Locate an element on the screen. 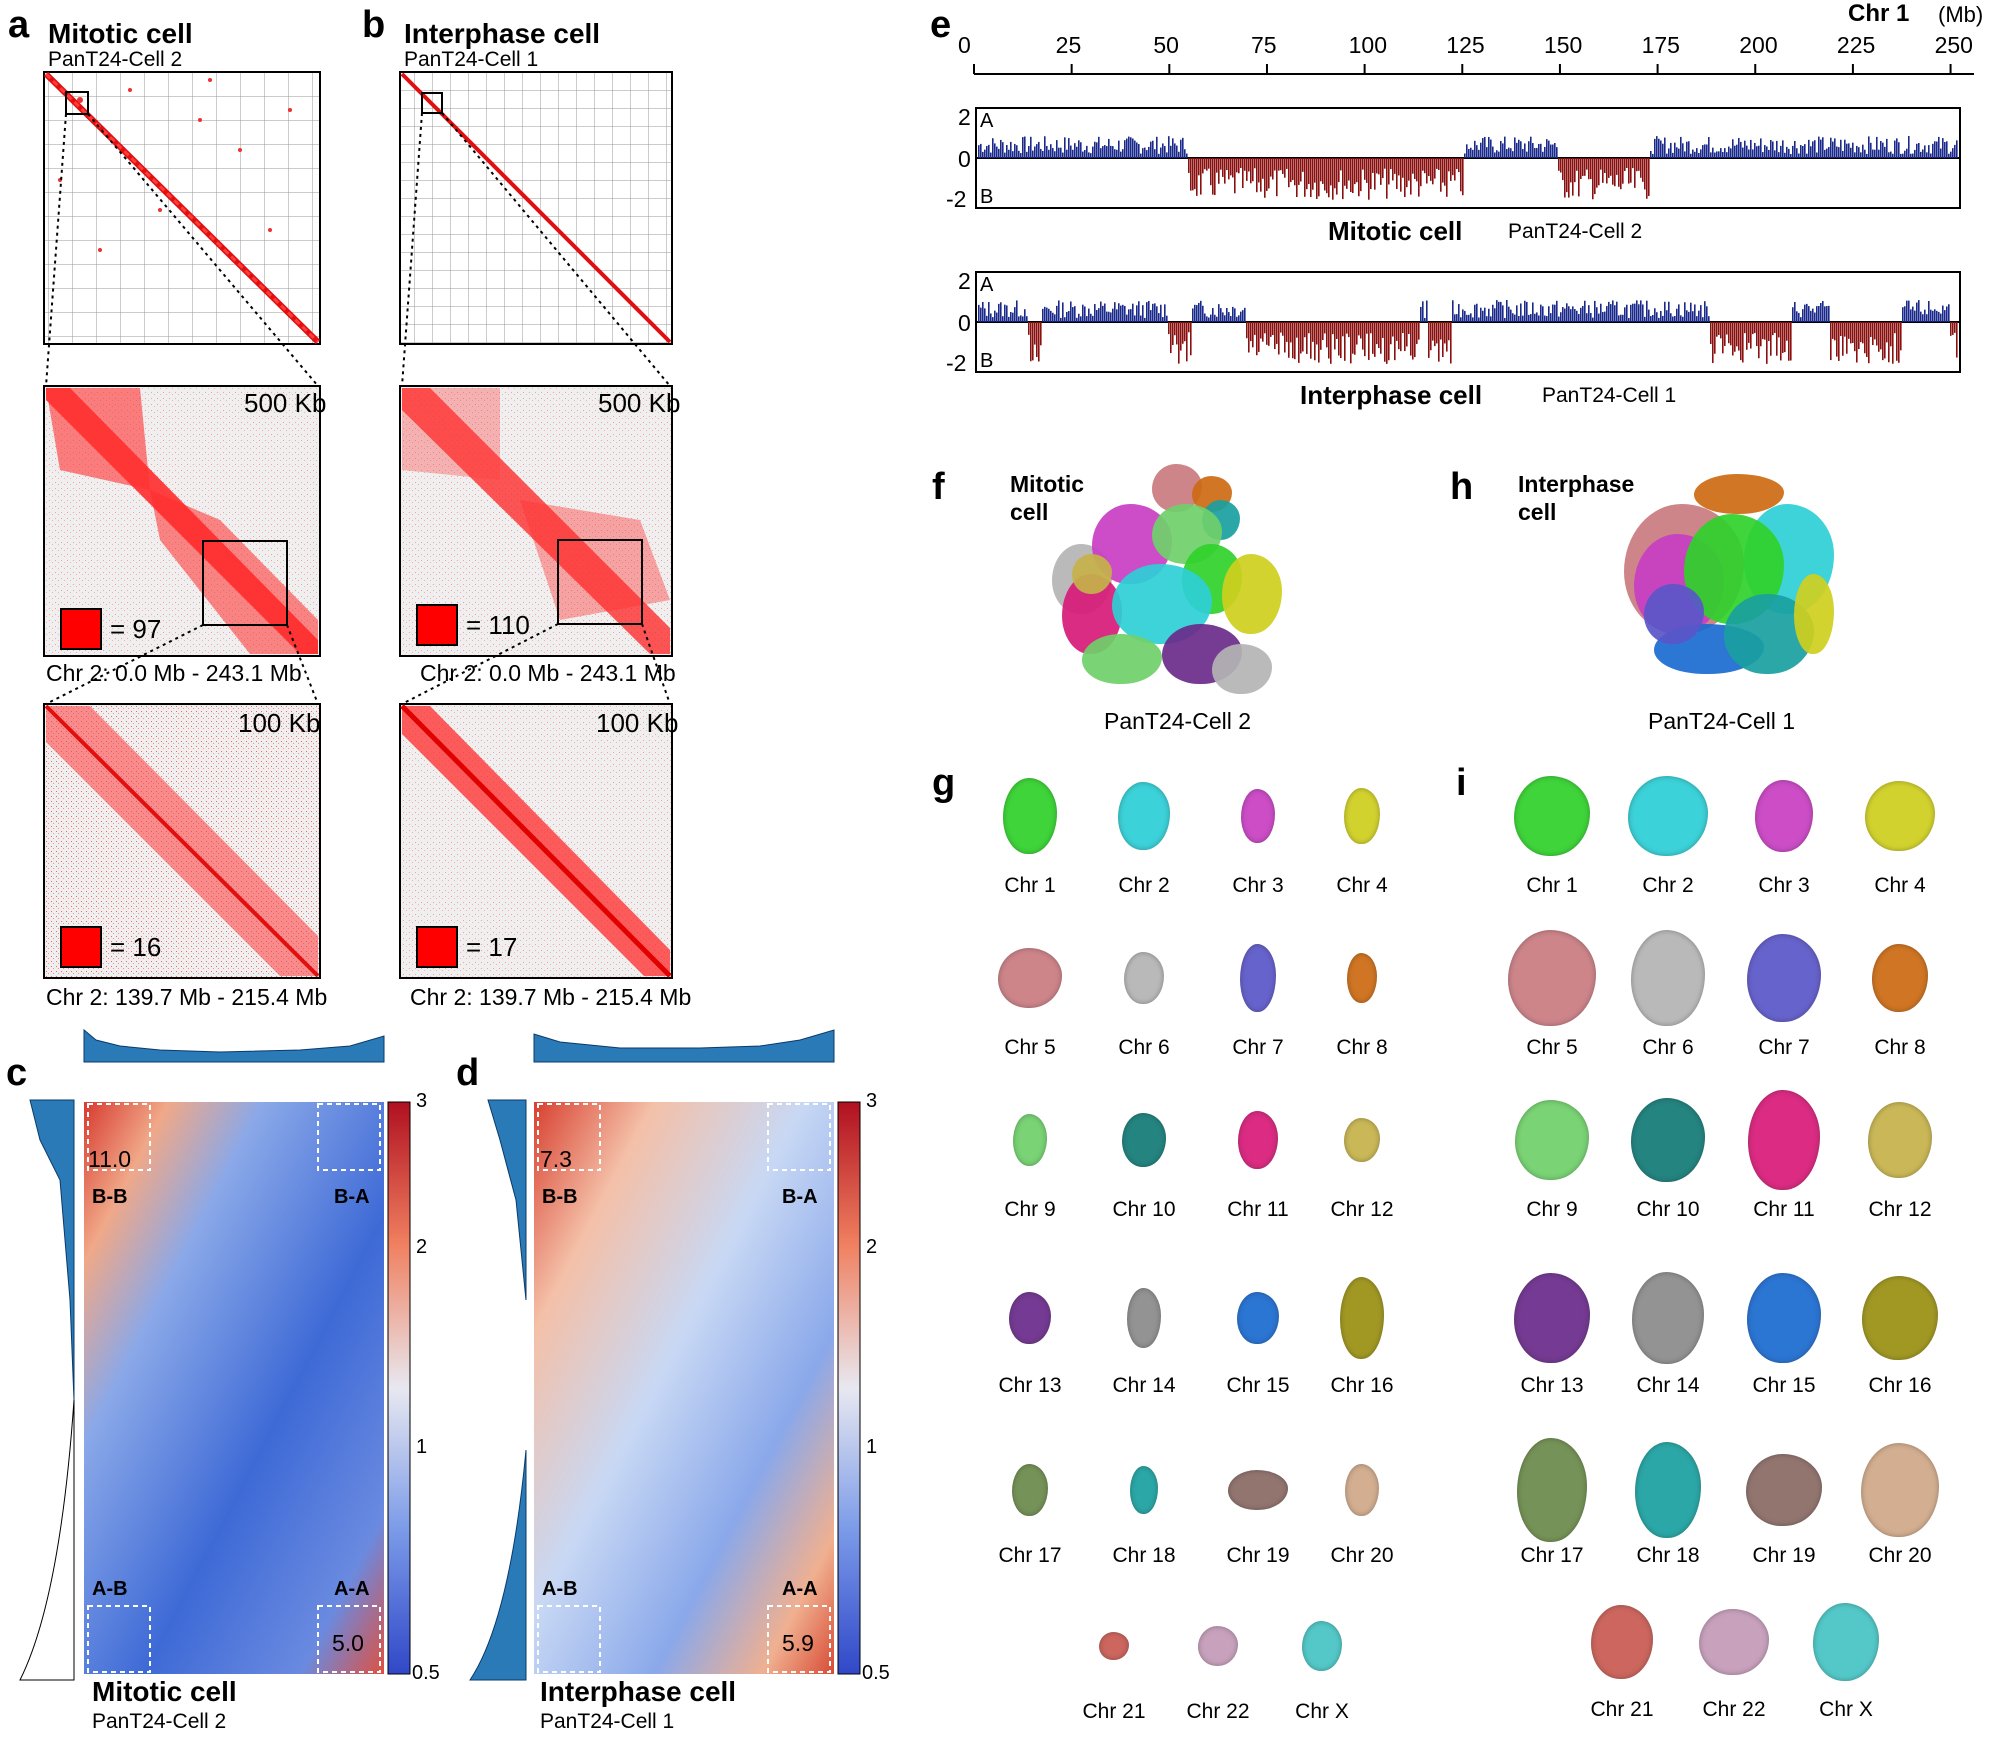 The image size is (1998, 1741). e-axis-tick-label: 25 is located at coordinates (1068, 45).